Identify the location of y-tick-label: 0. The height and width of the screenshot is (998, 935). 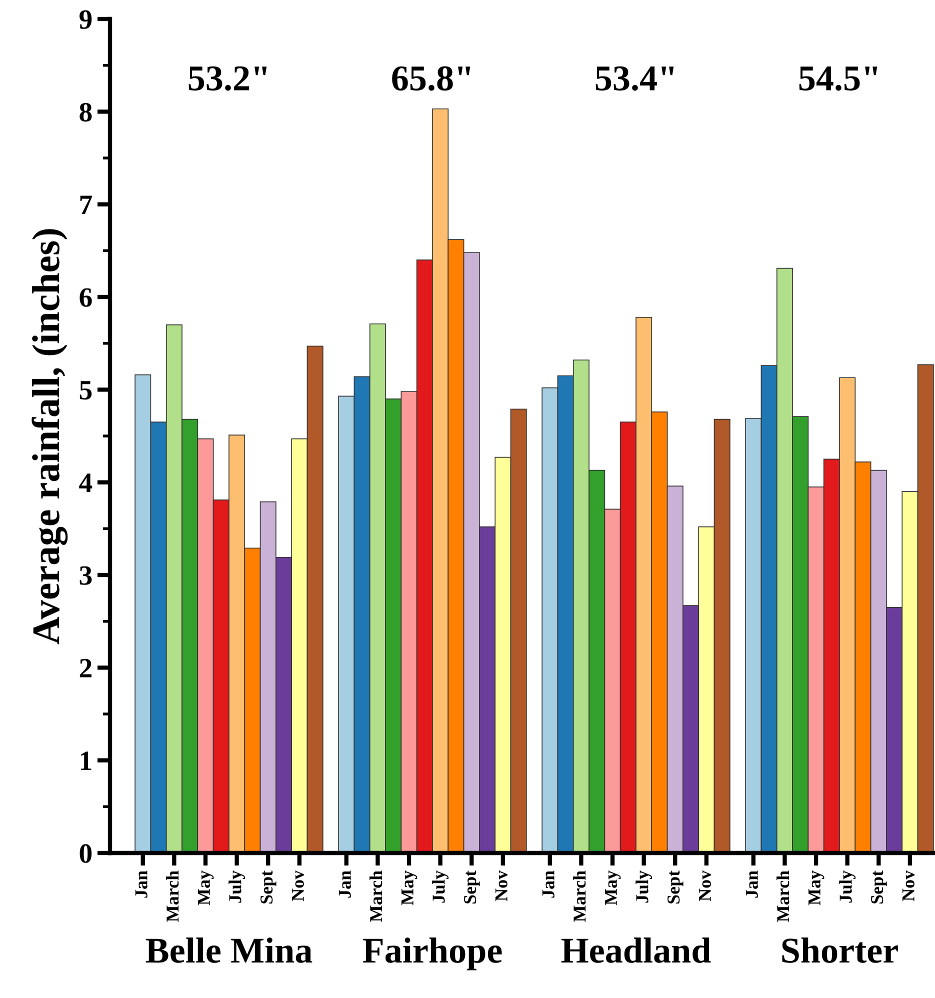
(86, 853).